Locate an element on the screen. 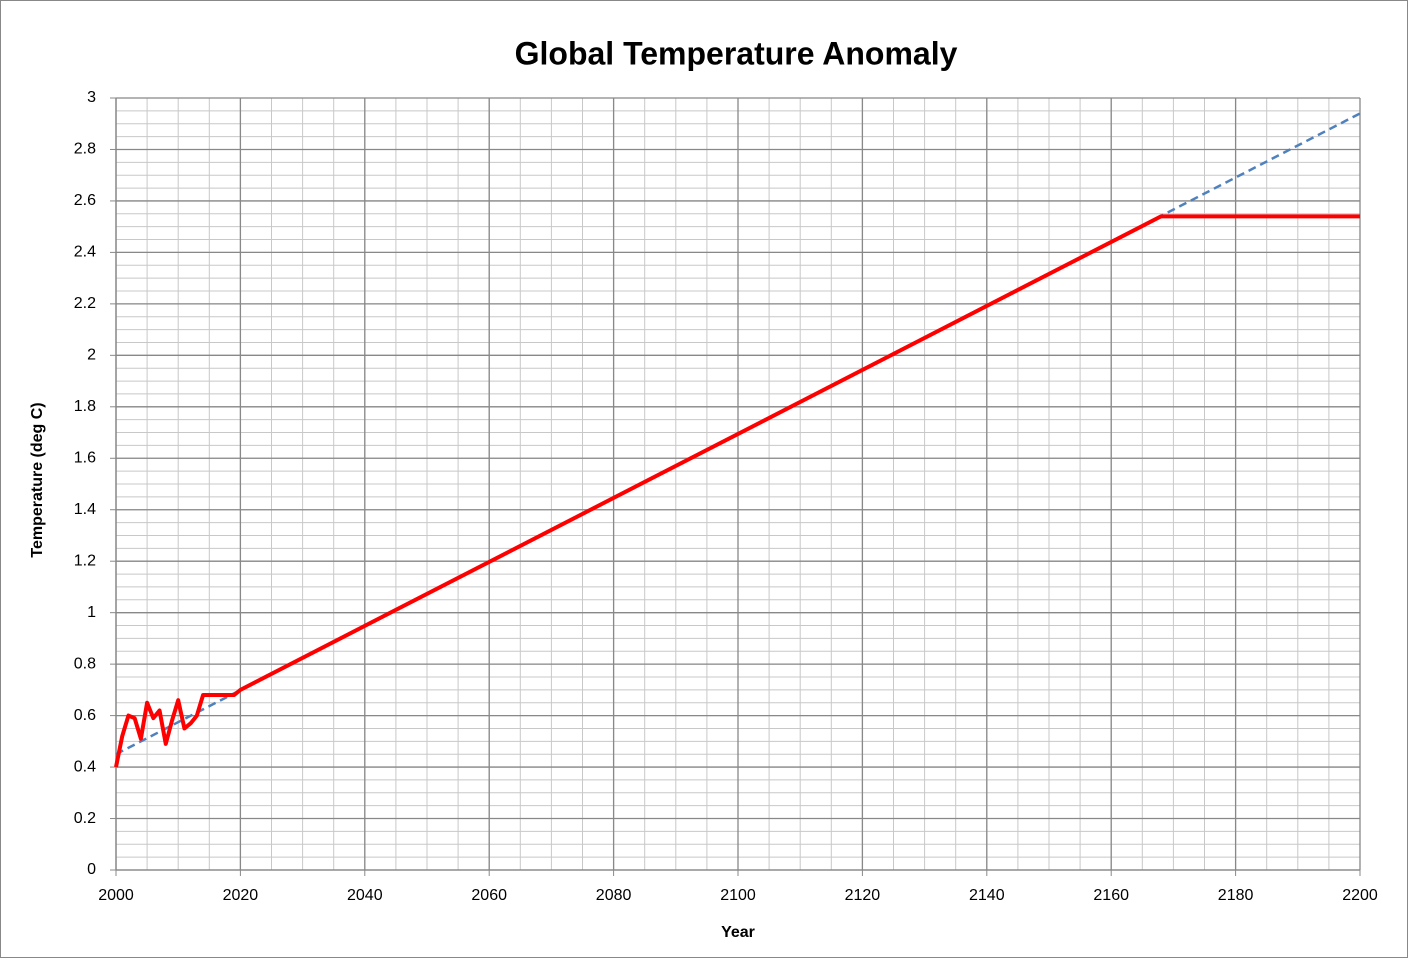 The width and height of the screenshot is (1408, 958). y-tick-label: 1.8 is located at coordinates (85, 406).